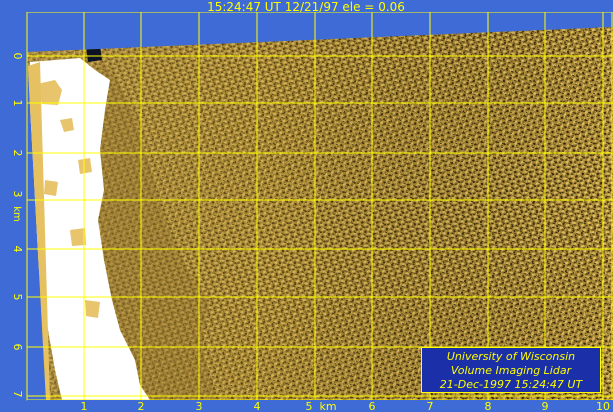 The image size is (613, 412). What do you see at coordinates (545, 406) in the screenshot?
I see `x-tick-label: 9` at bounding box center [545, 406].